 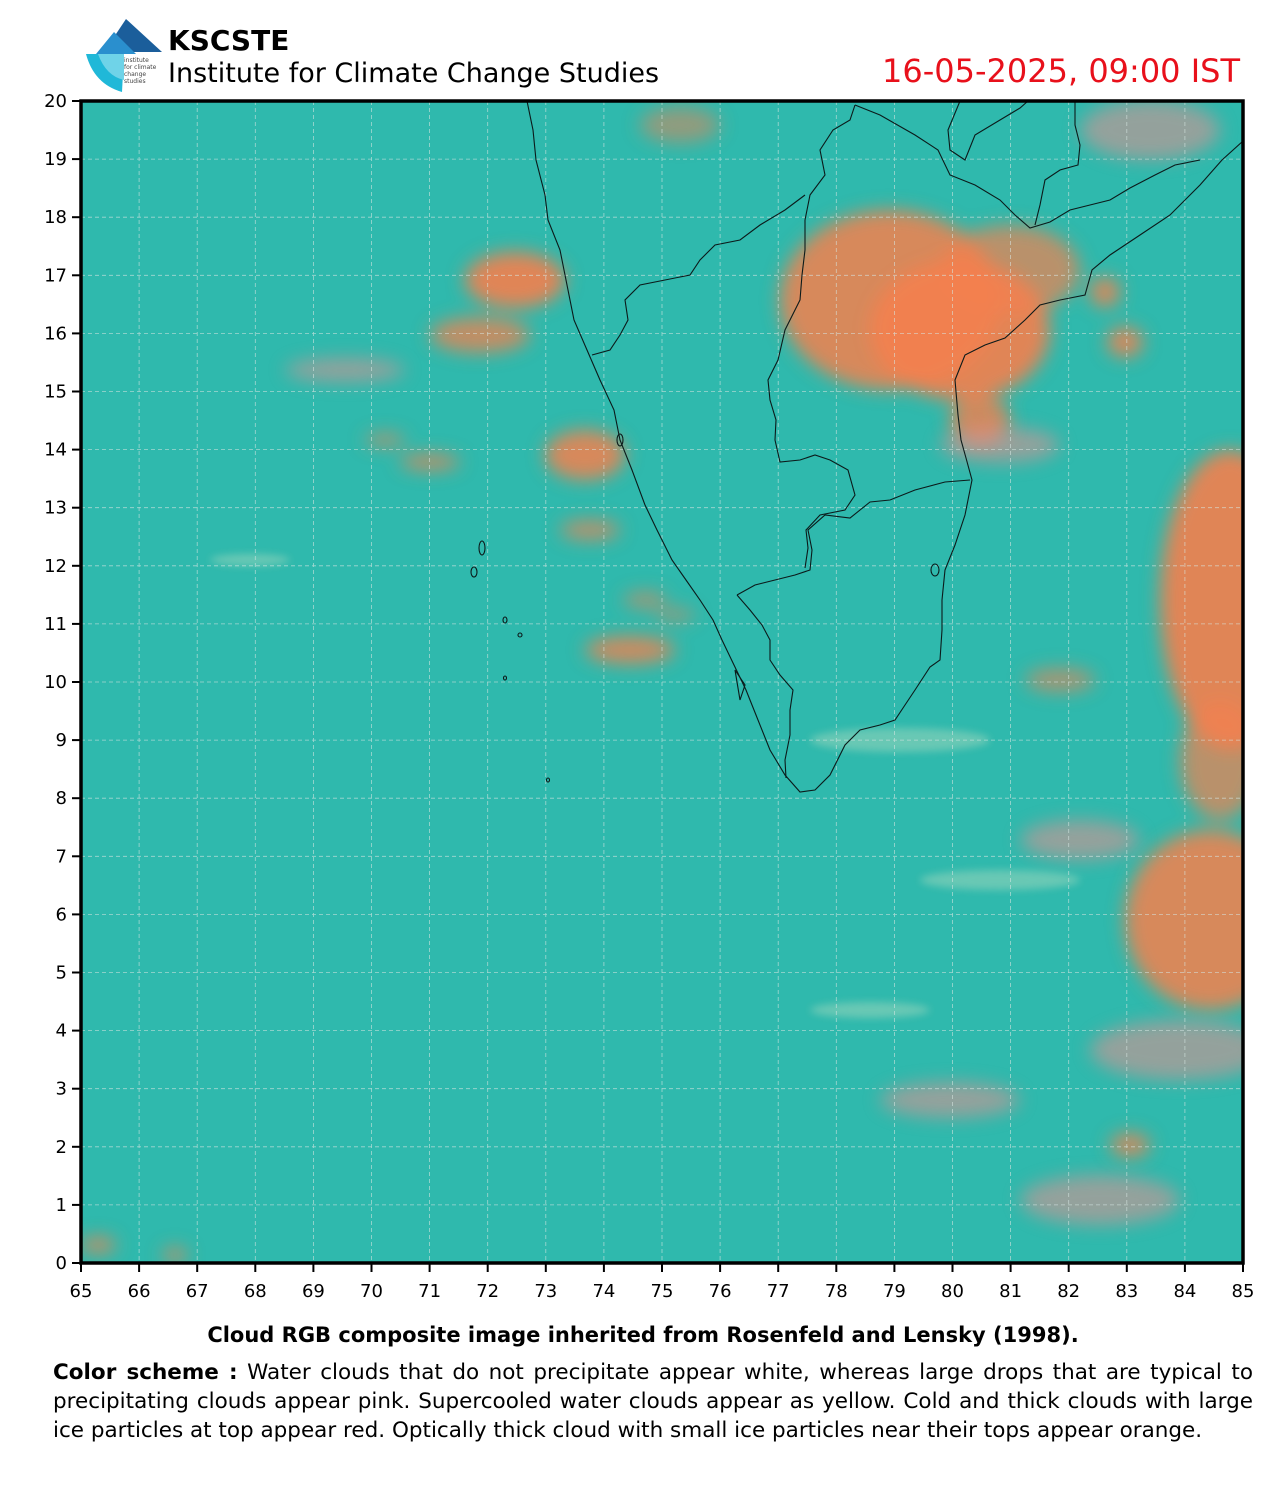 What do you see at coordinates (1061, 71) in the screenshot?
I see `timestamp: 16-05-2025, 09:00 IST` at bounding box center [1061, 71].